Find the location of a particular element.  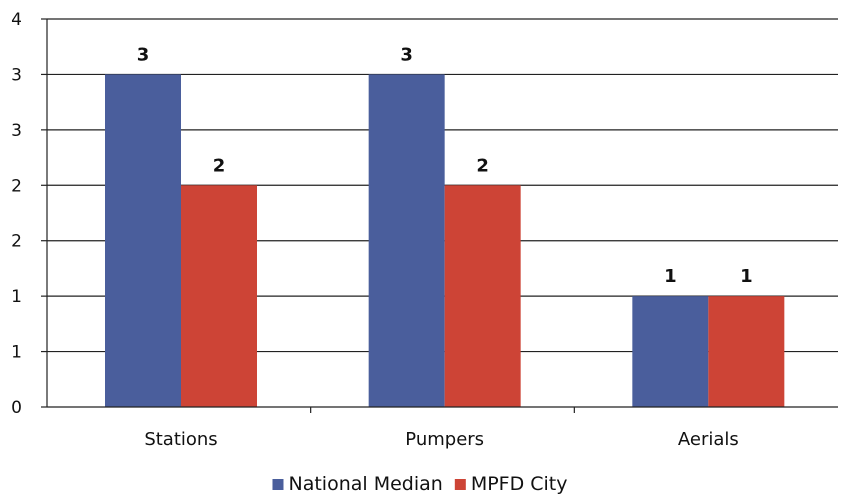

y-tick-label: 0 is located at coordinates (16, 408).